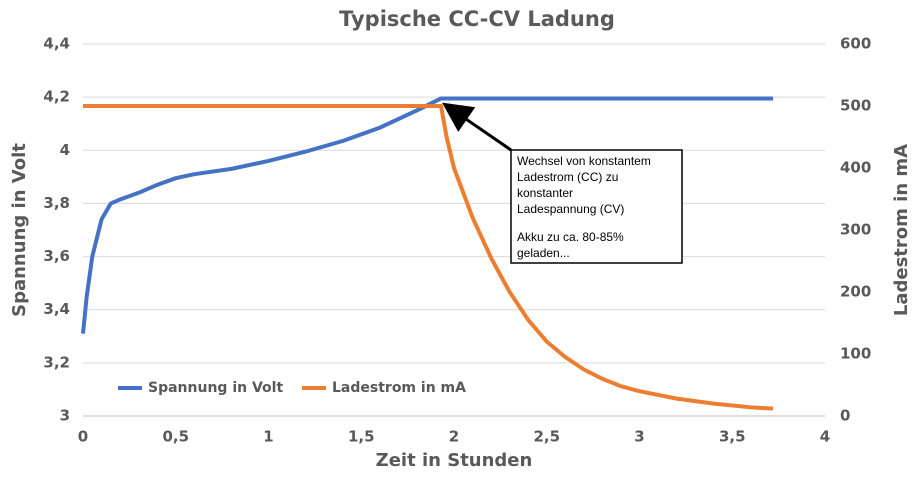 This screenshot has height=483, width=922. I want to click on x-tick-label: 1, so click(268, 437).